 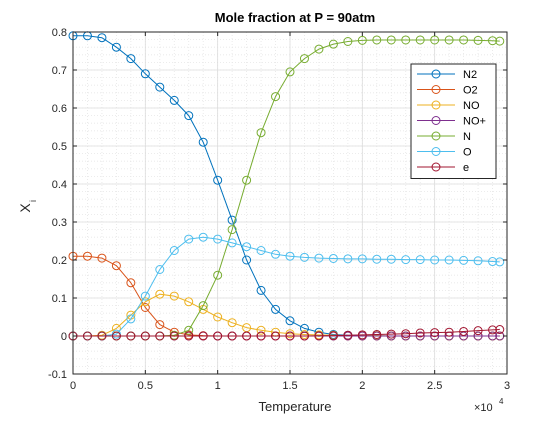 What do you see at coordinates (467, 153) in the screenshot?
I see `legend-label: O` at bounding box center [467, 153].